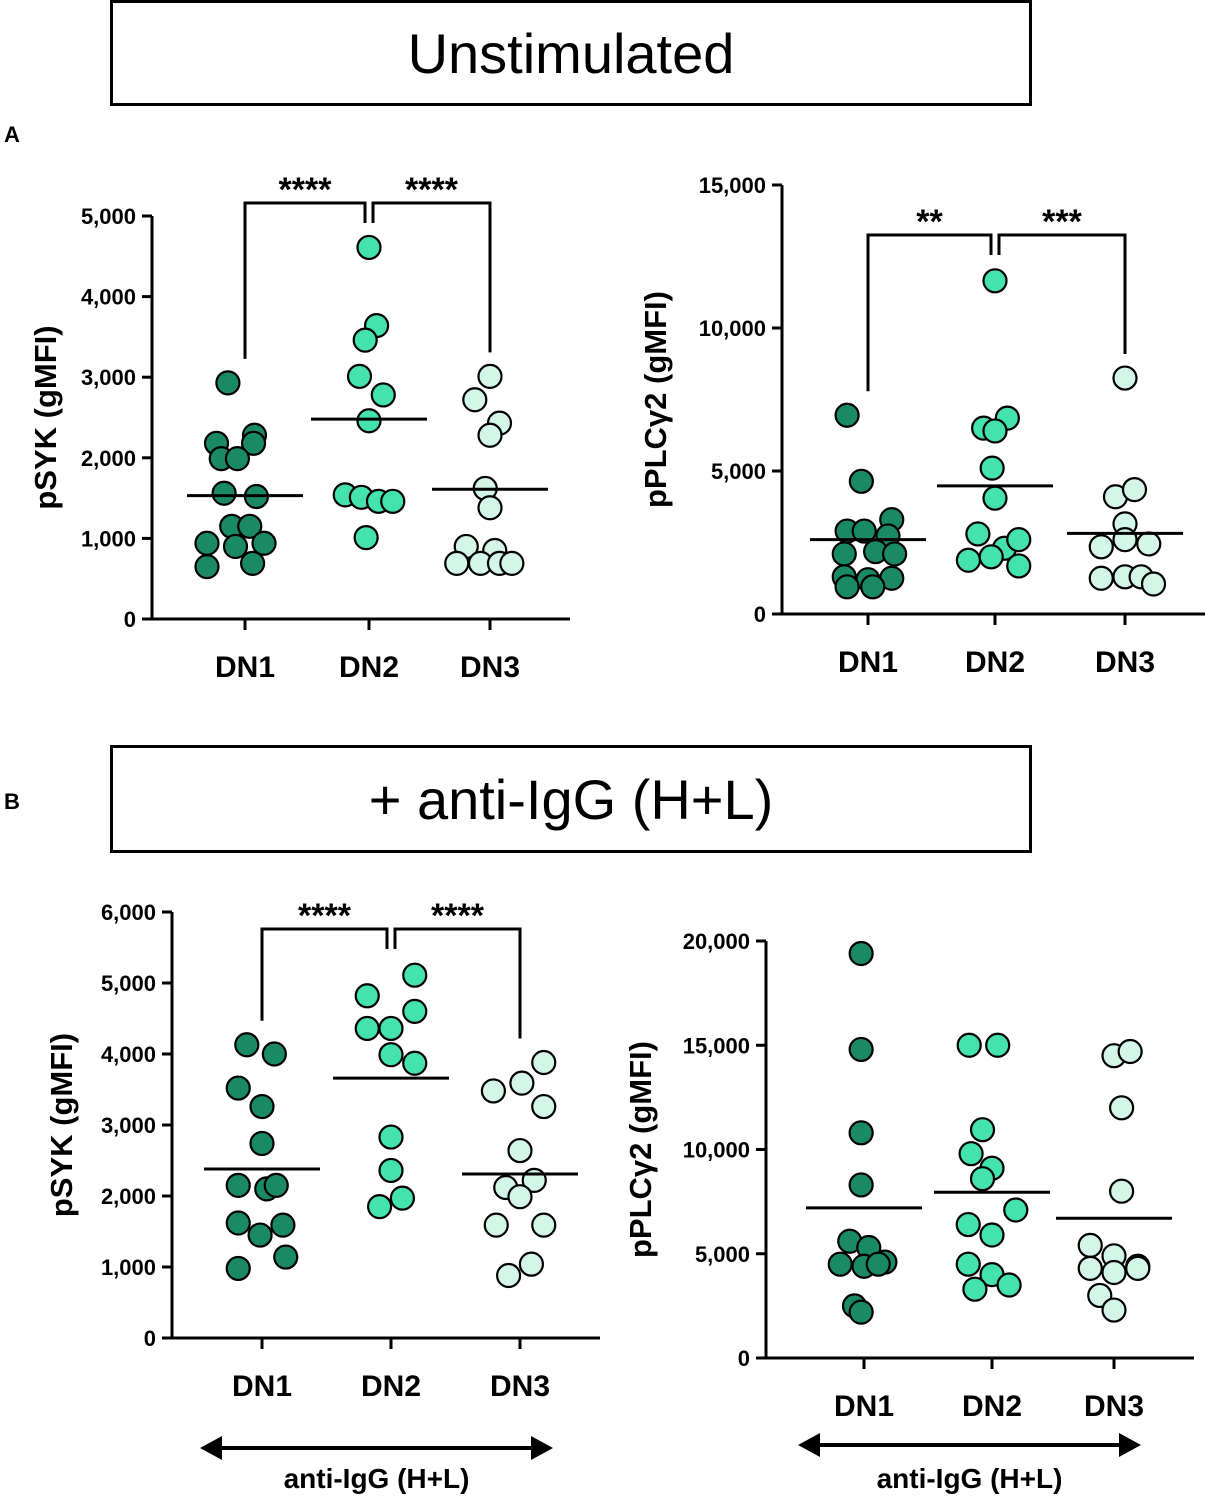 This screenshot has height=1499, width=1213. I want to click on arrow-head-left, so click(809, 1445).